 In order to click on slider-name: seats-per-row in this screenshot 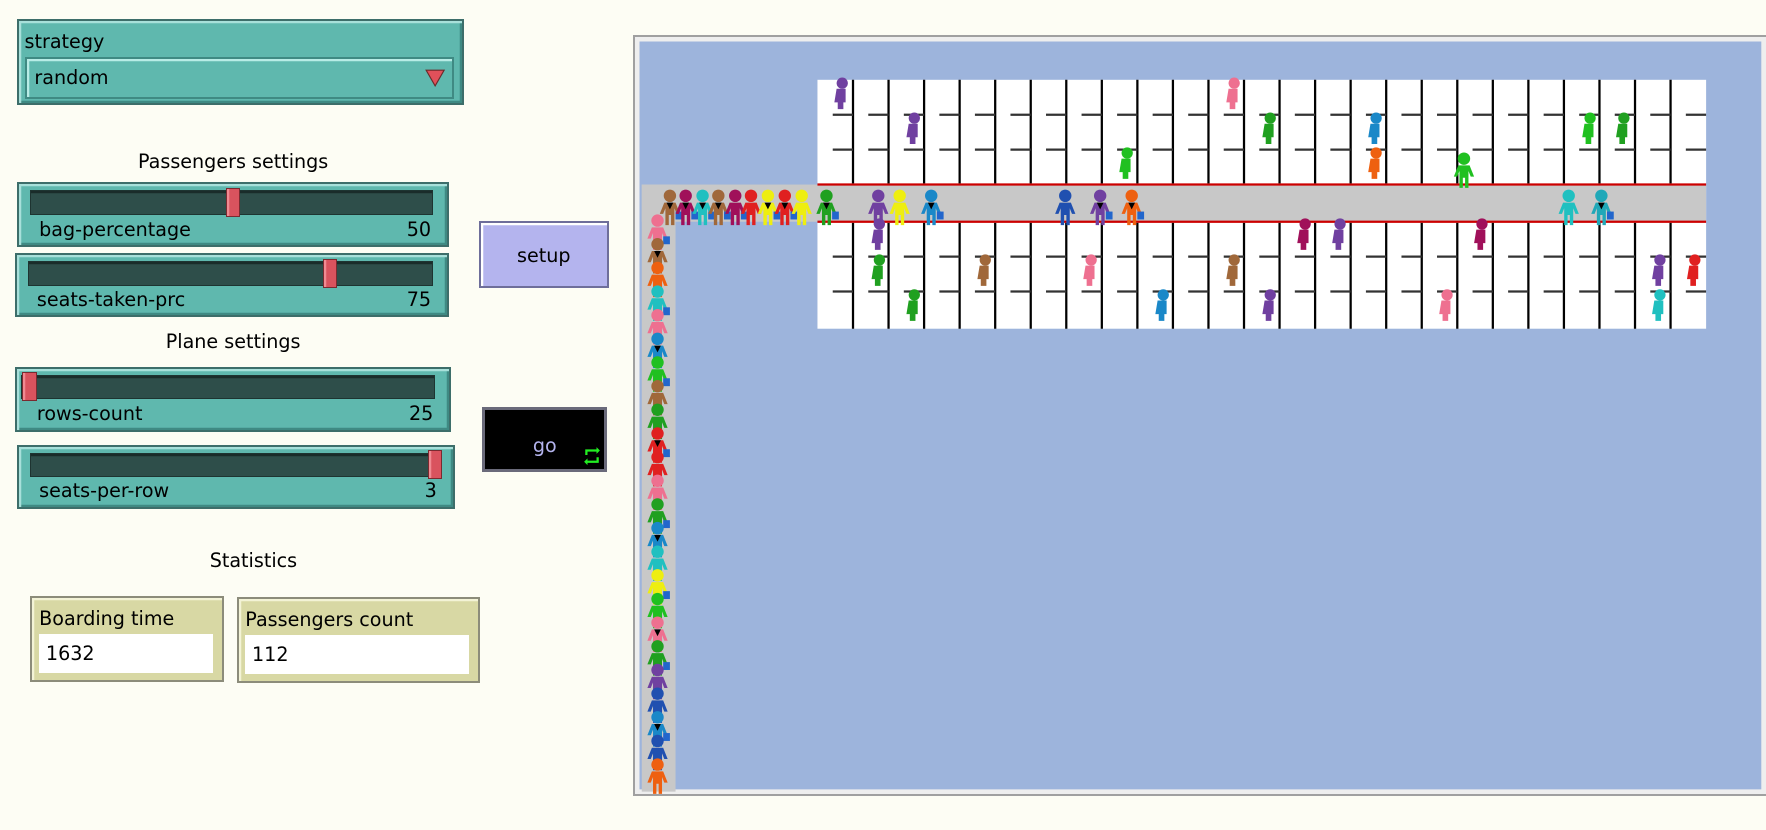, I will do `click(104, 491)`.